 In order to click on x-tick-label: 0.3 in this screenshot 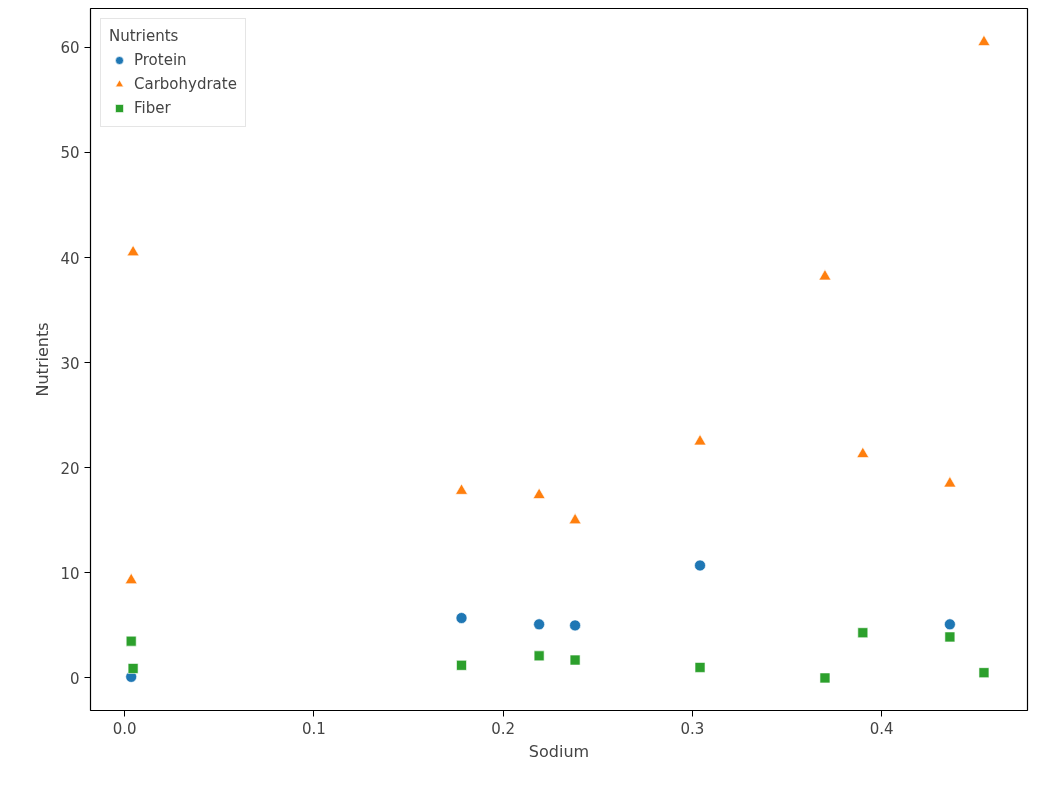, I will do `click(692, 728)`.